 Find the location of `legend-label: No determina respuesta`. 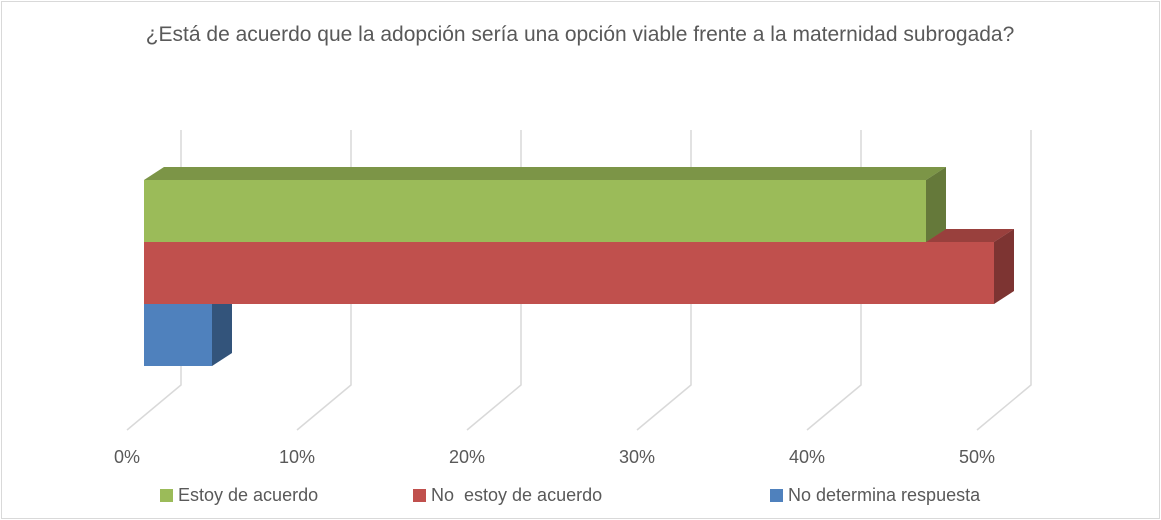

legend-label: No determina respuesta is located at coordinates (884, 495).